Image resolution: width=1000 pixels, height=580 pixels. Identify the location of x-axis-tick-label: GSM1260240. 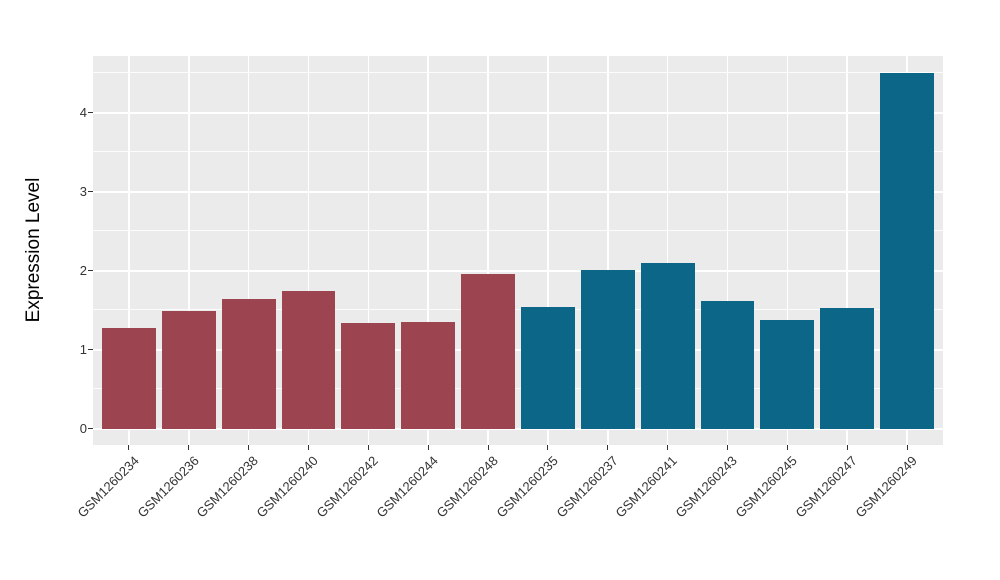
(287, 487).